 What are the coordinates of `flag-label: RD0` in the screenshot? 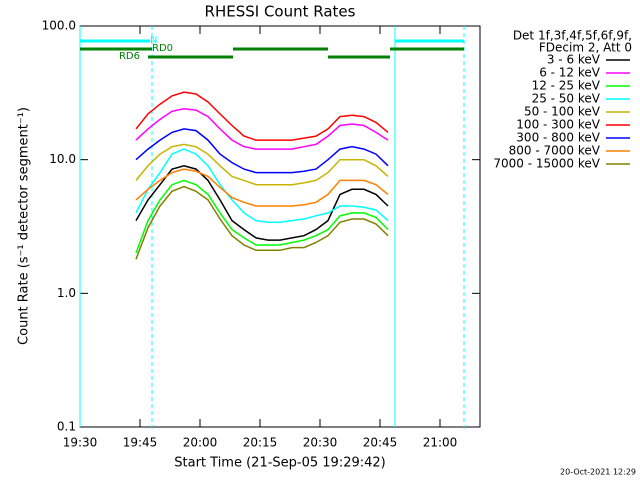 It's located at (162, 48).